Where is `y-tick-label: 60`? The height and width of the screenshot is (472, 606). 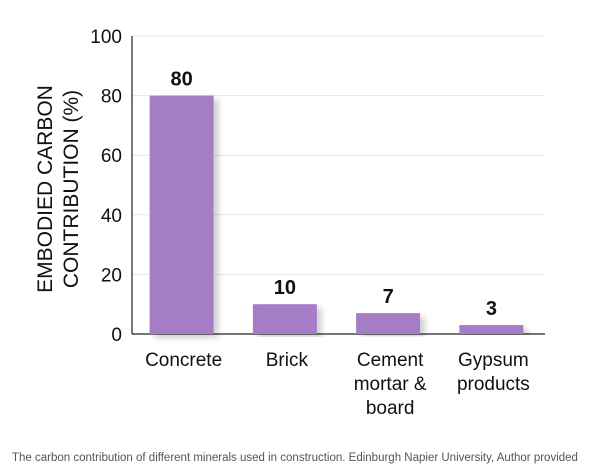
y-tick-label: 60 is located at coordinates (111, 156).